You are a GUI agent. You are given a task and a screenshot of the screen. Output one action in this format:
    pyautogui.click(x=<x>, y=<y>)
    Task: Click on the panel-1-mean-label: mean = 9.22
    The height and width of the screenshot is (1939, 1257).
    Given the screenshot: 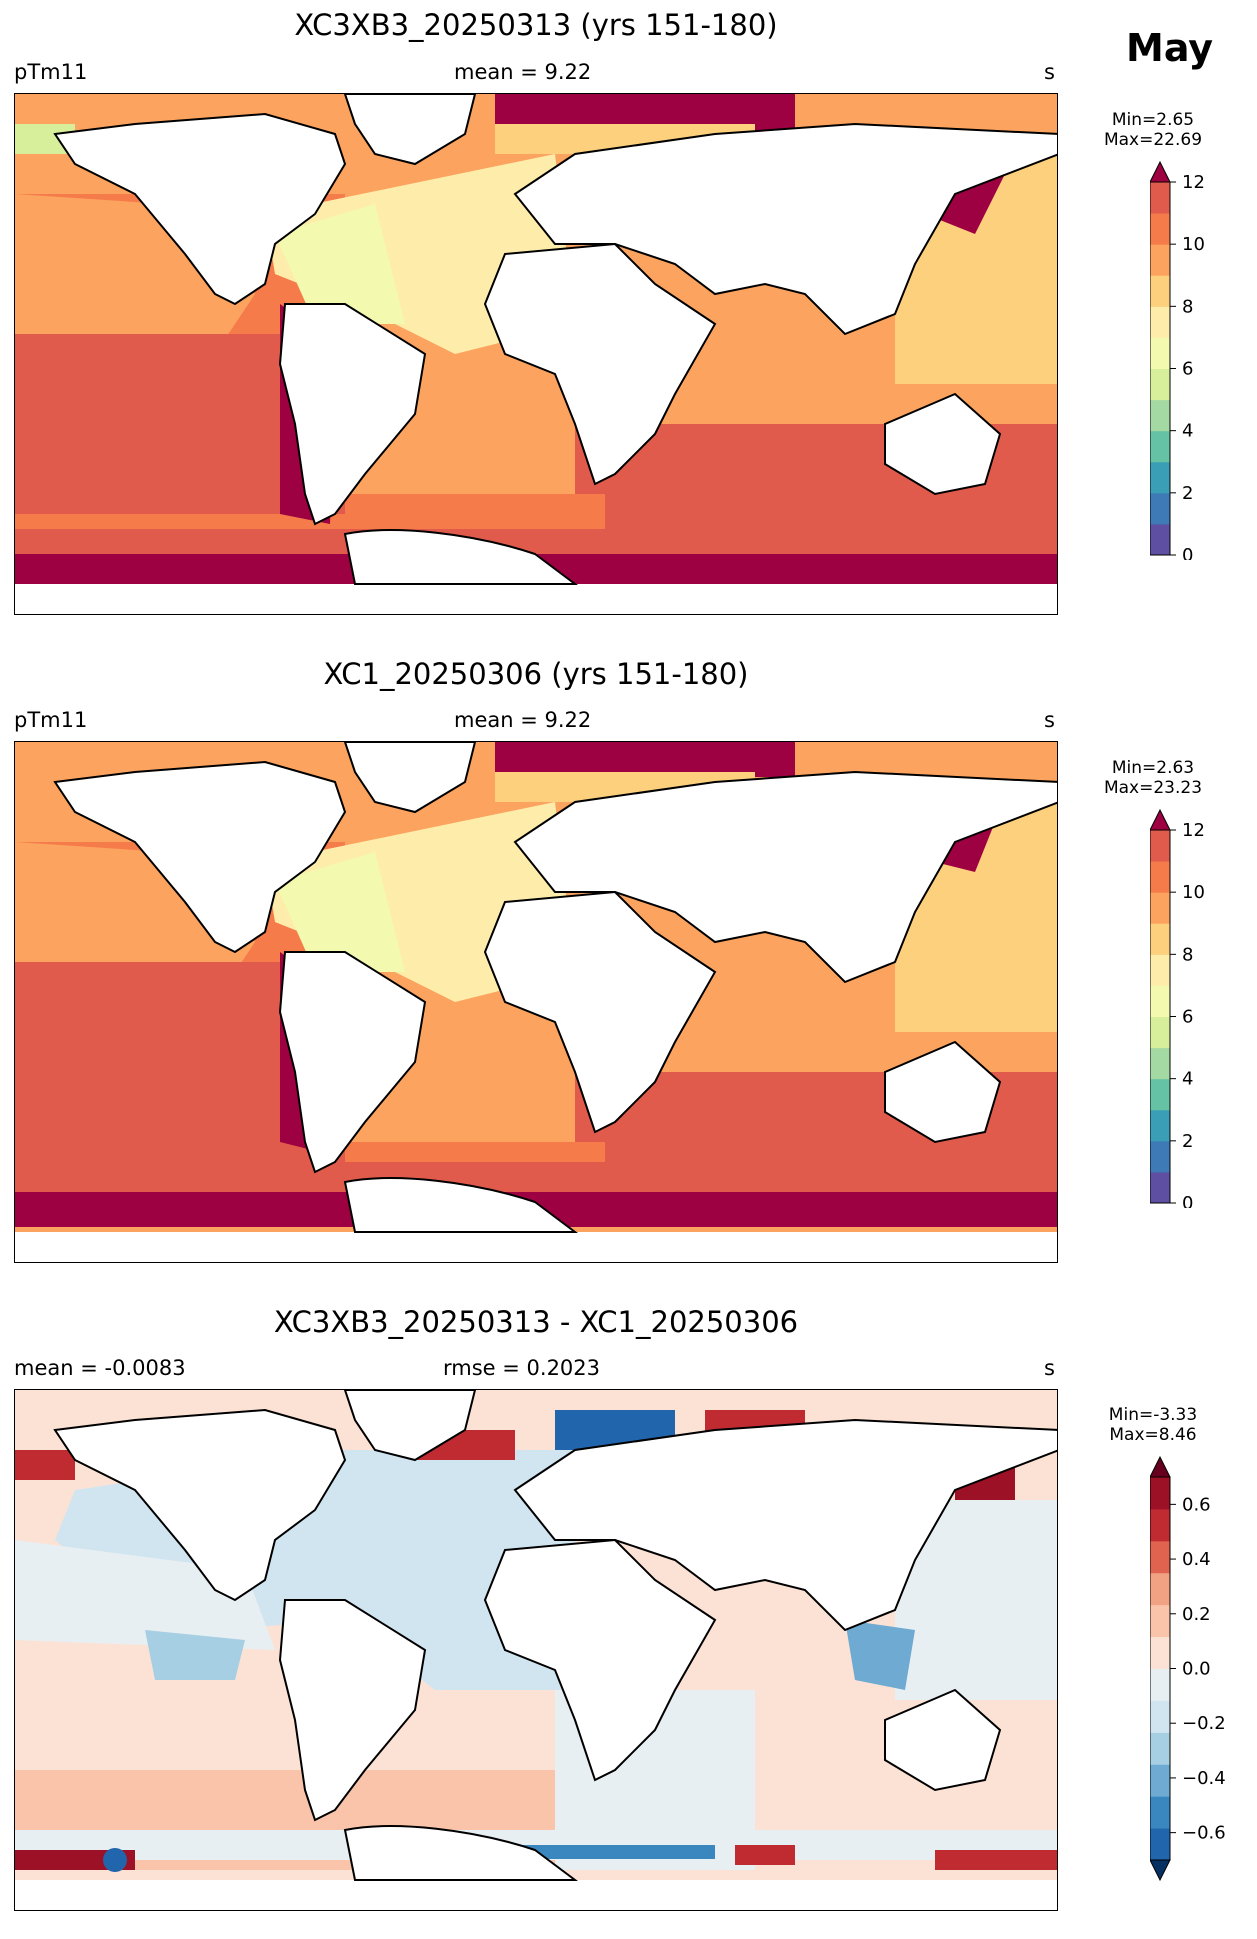 What is the action you would take?
    pyautogui.click(x=523, y=72)
    